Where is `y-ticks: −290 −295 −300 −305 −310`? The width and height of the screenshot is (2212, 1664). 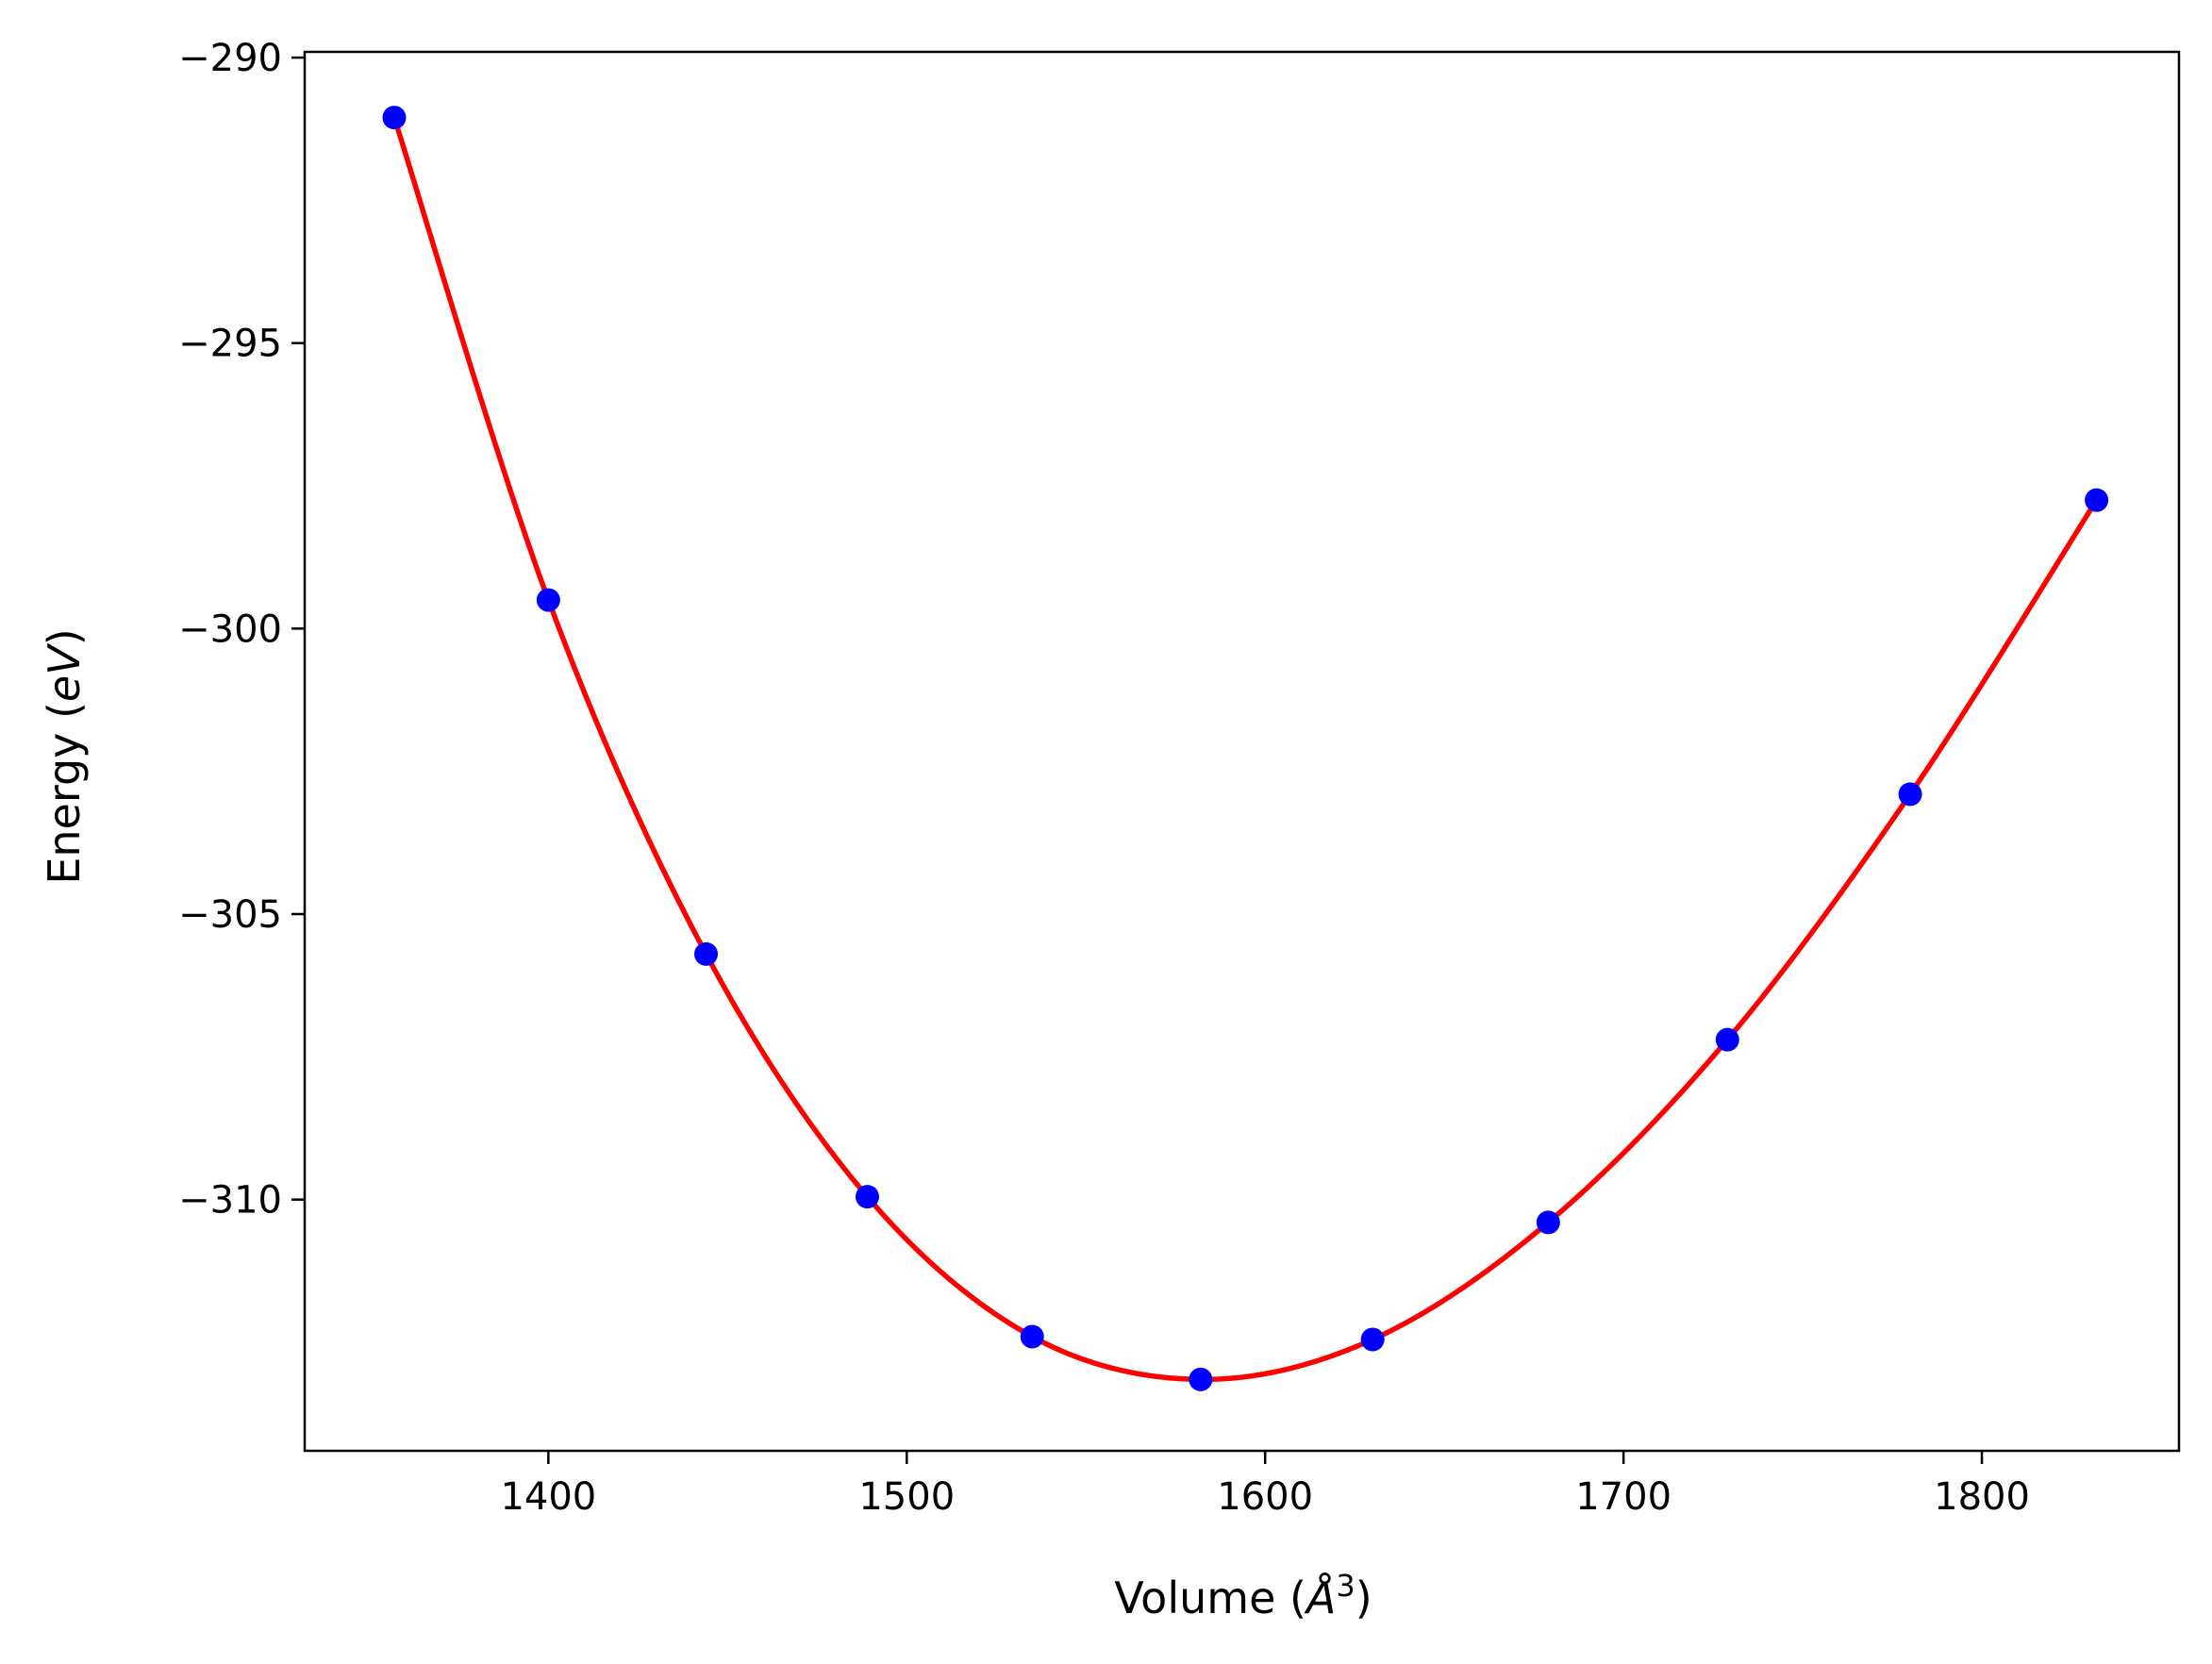 y-ticks: −290 −295 −300 −305 −310 is located at coordinates (241, 630).